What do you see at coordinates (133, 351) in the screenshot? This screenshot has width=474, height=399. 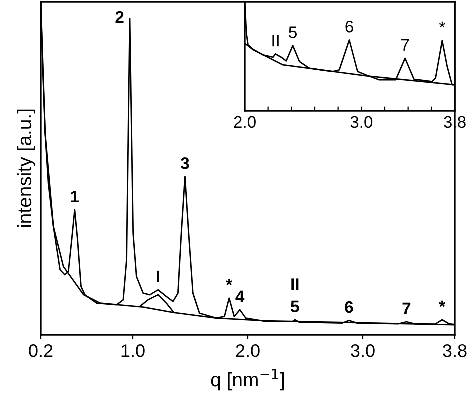 I see `x-tick-label: 1.0` at bounding box center [133, 351].